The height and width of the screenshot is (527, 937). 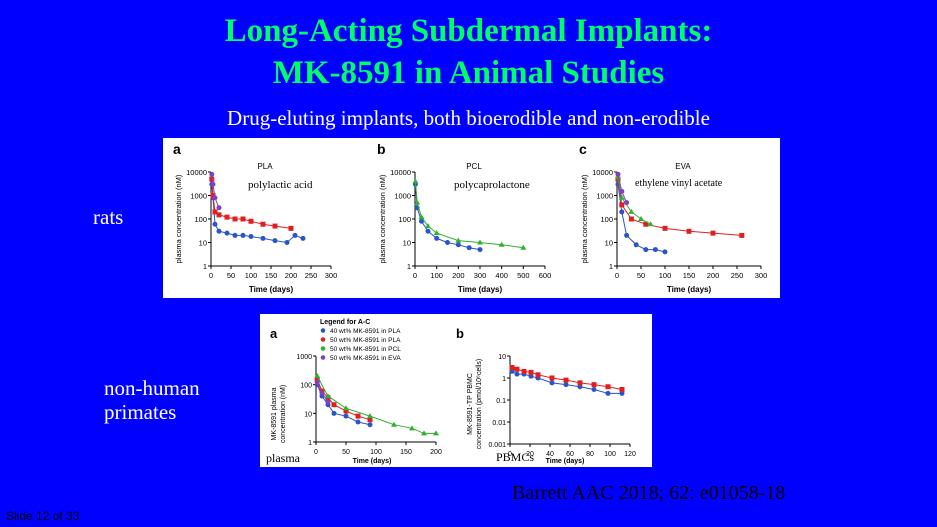 What do you see at coordinates (570, 454) in the screenshot?
I see `x-tick-label: 60` at bounding box center [570, 454].